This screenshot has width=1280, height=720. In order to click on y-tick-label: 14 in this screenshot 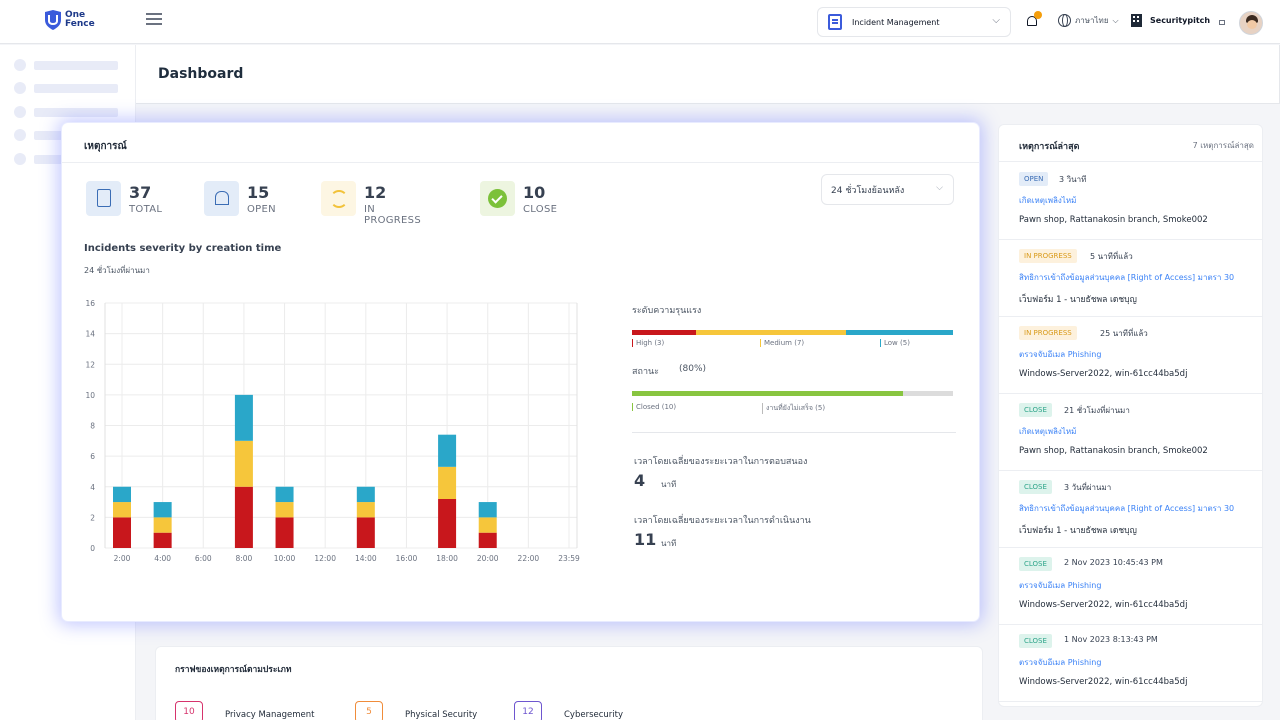, I will do `click(90, 334)`.